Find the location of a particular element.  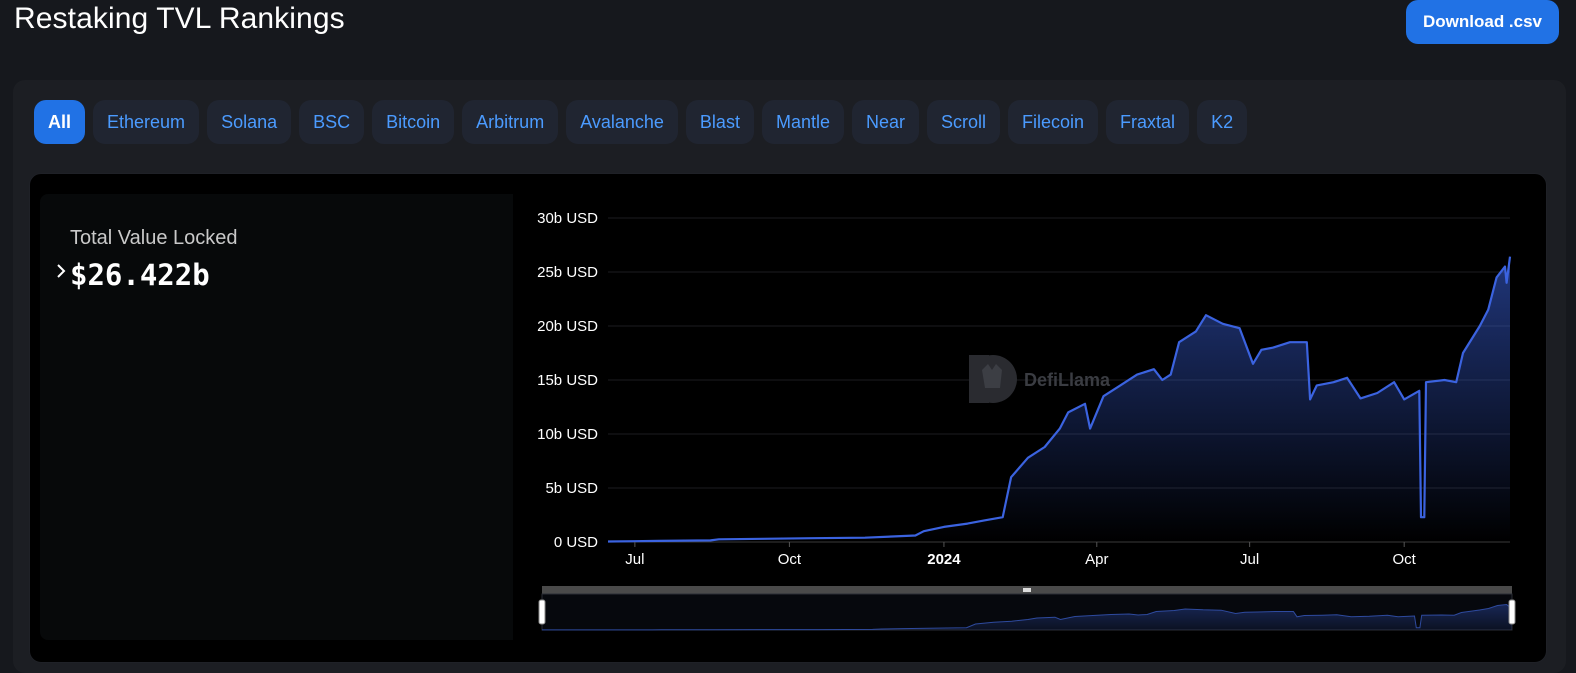

tab-arbitrum: Arbitrum is located at coordinates (510, 122).